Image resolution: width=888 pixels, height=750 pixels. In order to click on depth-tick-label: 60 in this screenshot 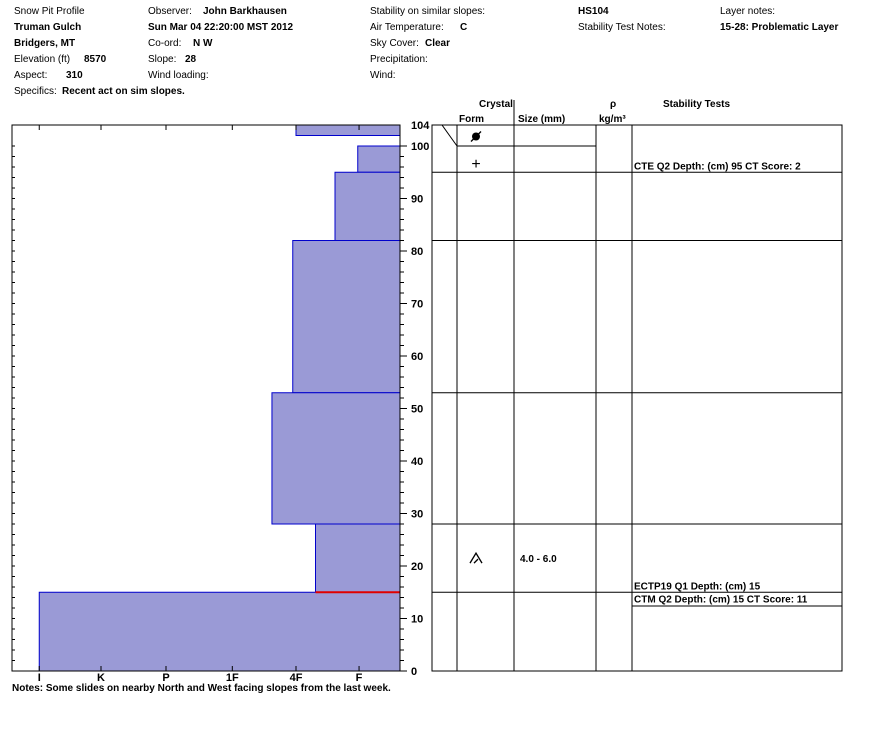, I will do `click(417, 357)`.